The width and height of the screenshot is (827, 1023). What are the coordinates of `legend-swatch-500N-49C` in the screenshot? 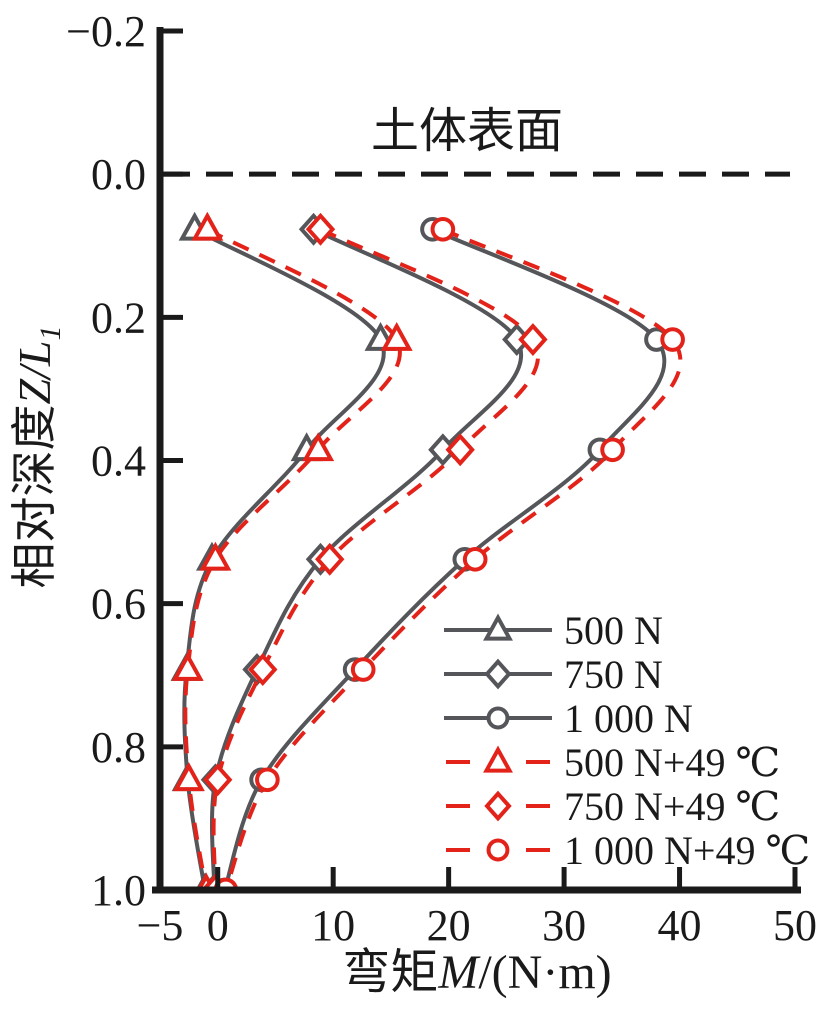 It's located at (498, 759).